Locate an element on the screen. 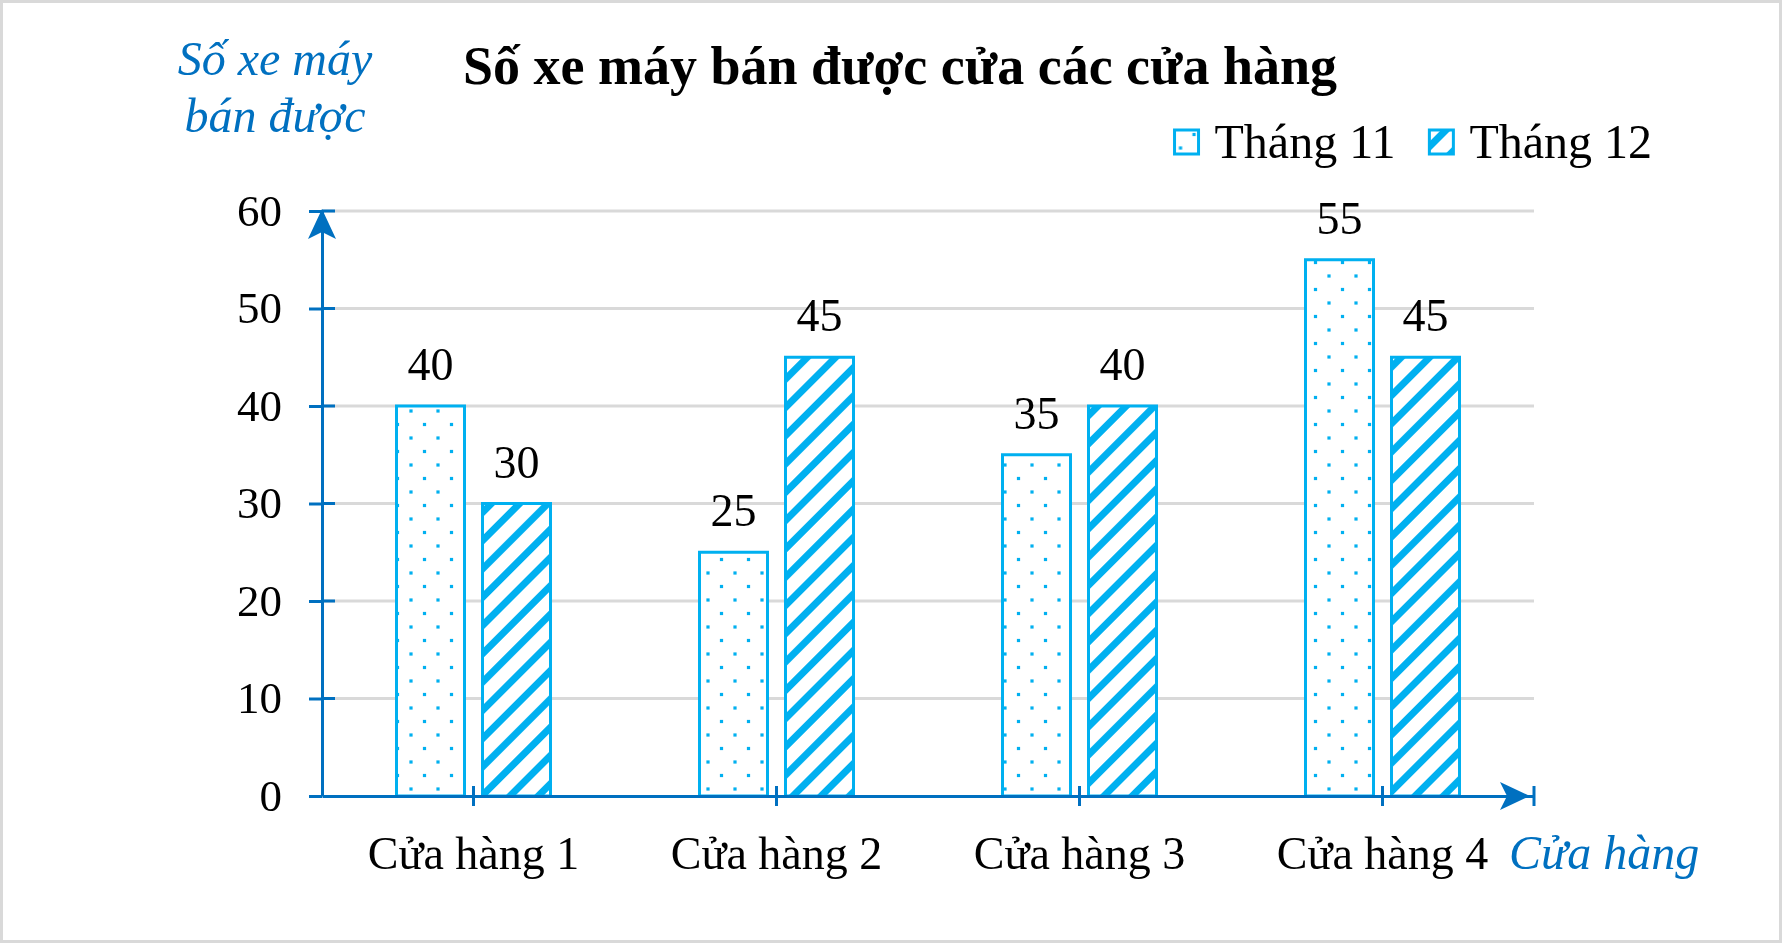 This screenshot has height=943, width=1782. data-label: 35 is located at coordinates (1036, 413).